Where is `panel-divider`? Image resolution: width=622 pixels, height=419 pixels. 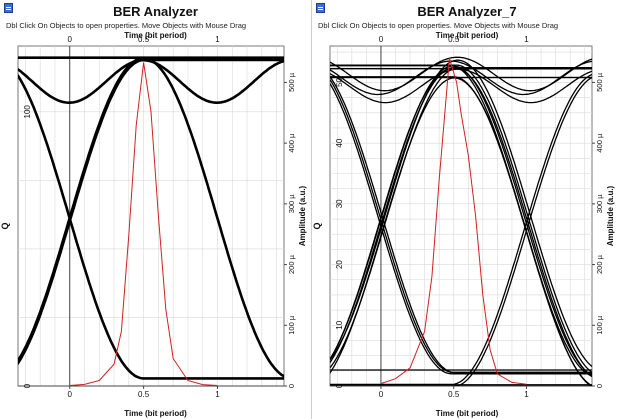
panel-divider is located at coordinates (311, 209).